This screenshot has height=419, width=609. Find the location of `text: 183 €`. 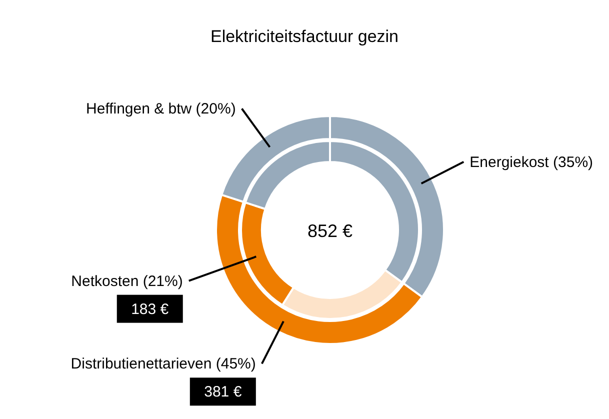

text: 183 € is located at coordinates (150, 309).